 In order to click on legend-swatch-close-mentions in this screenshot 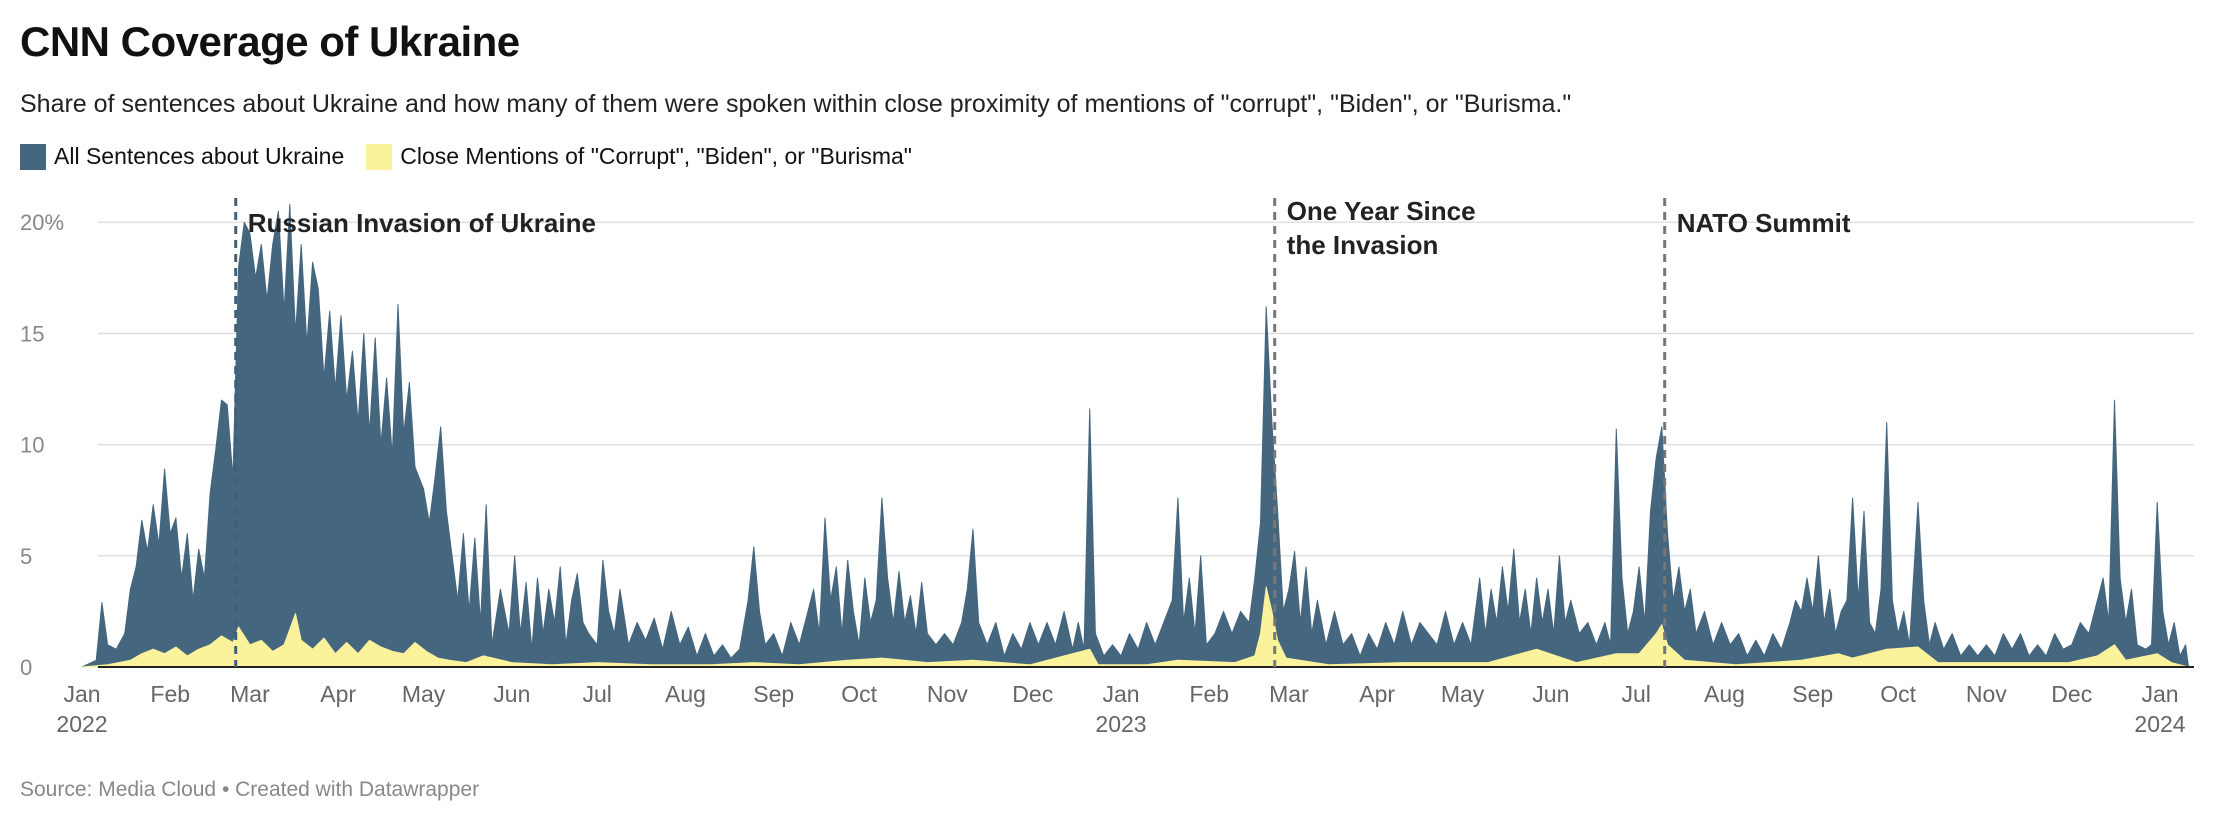, I will do `click(379, 156)`.